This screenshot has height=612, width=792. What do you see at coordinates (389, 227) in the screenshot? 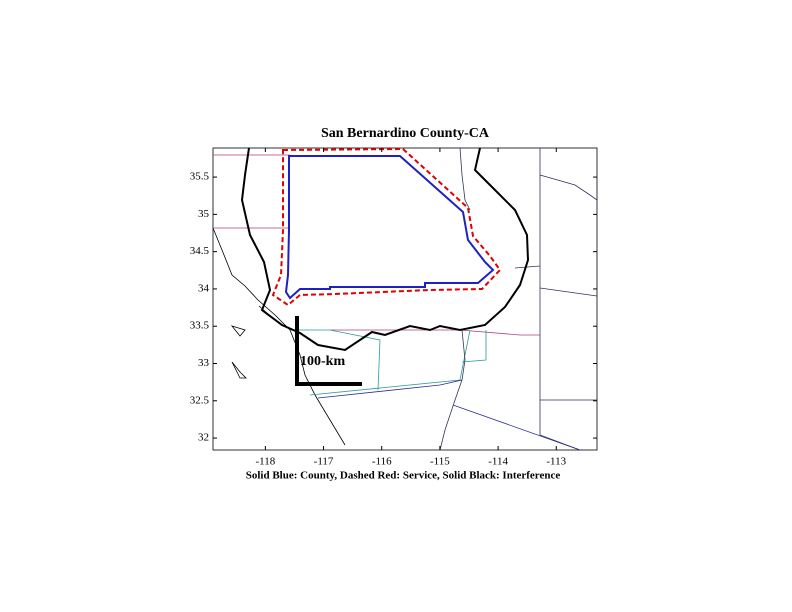
I see `county-boundary` at bounding box center [389, 227].